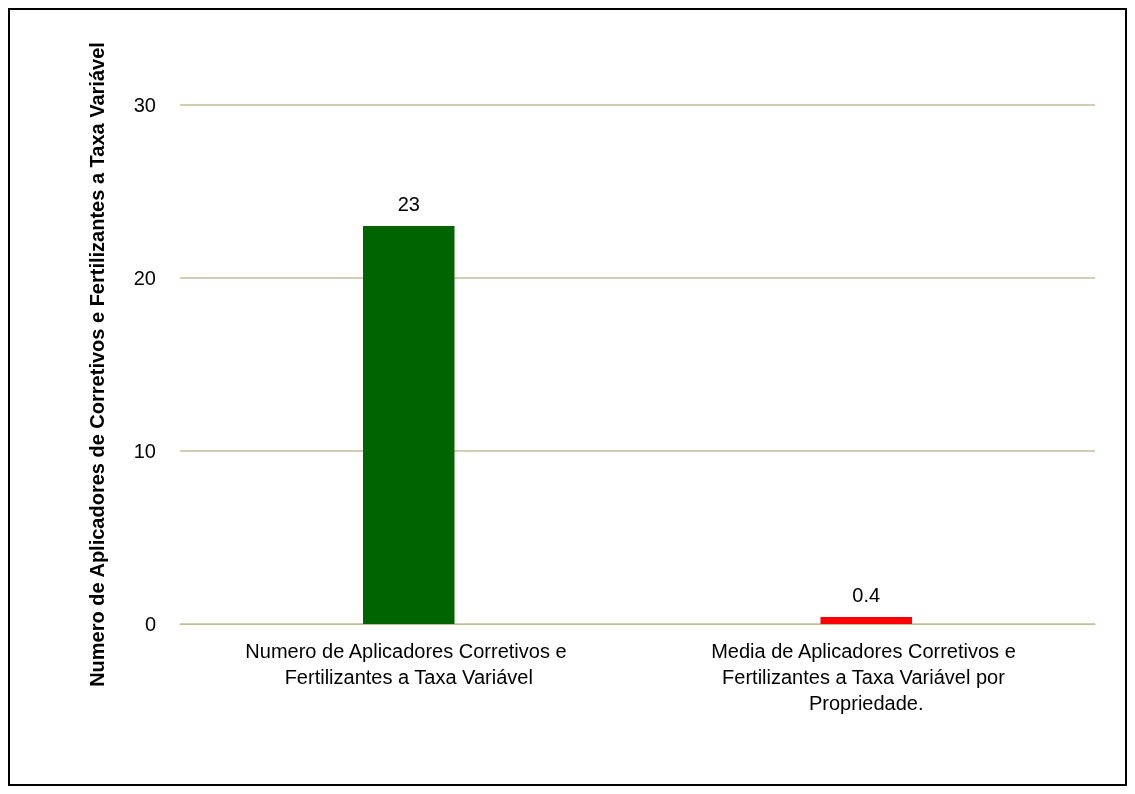 This screenshot has height=794, width=1135. I want to click on x-tick-label: Numero de Aplicadores Corretivos e Fertilizantes a Taxa Variável, so click(409, 664).